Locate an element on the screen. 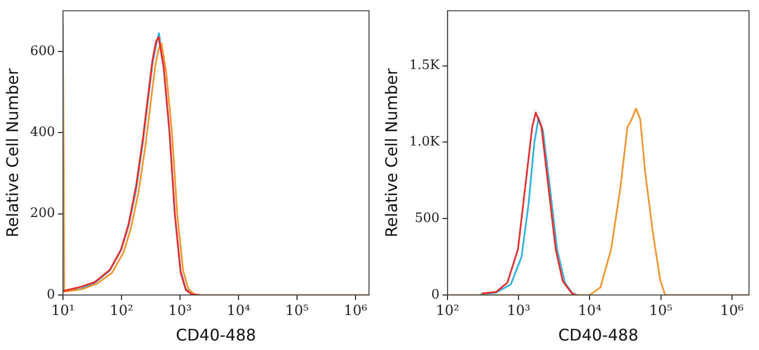 The image size is (759, 350). y-tick-label: 200 is located at coordinates (43, 214).